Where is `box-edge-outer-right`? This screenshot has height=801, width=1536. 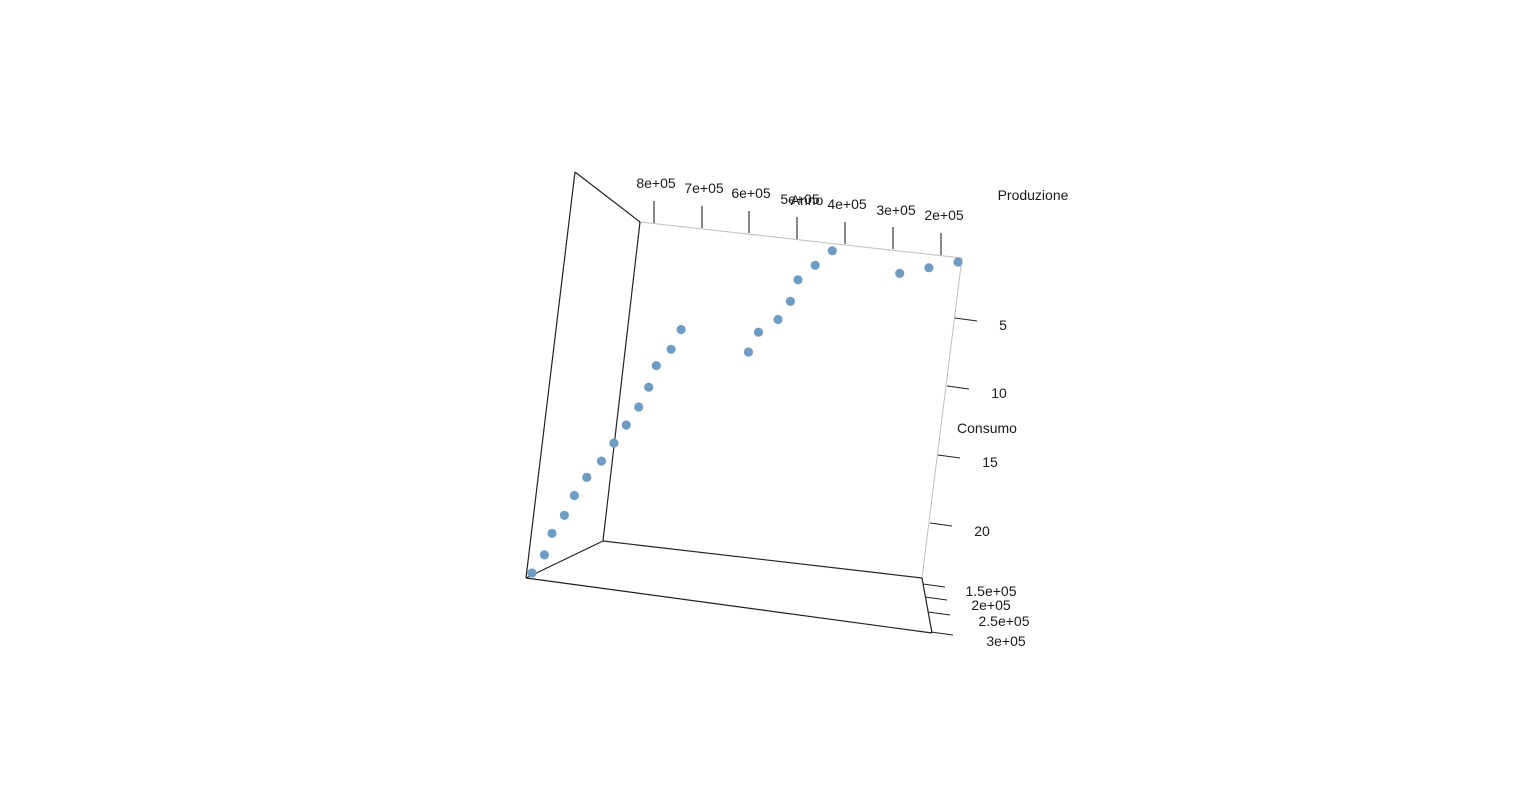
box-edge-outer-right is located at coordinates (927, 605).